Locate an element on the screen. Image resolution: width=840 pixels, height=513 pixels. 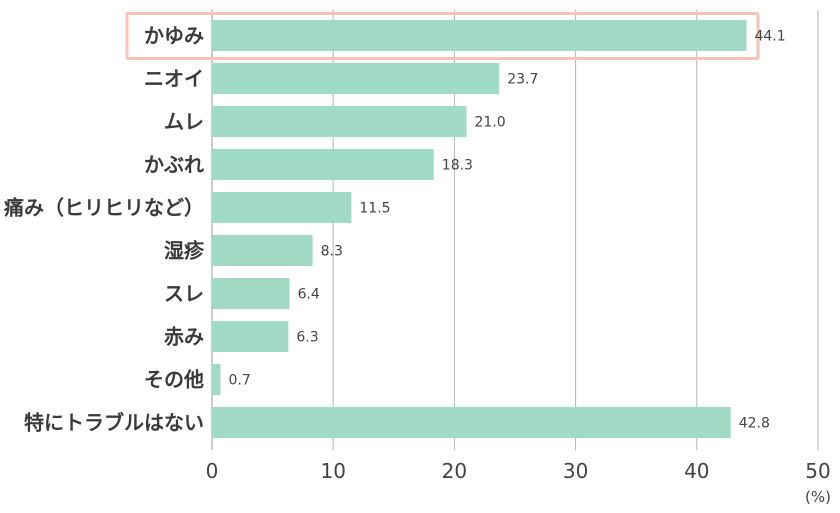
x-tick-label: 50 is located at coordinates (817, 471).